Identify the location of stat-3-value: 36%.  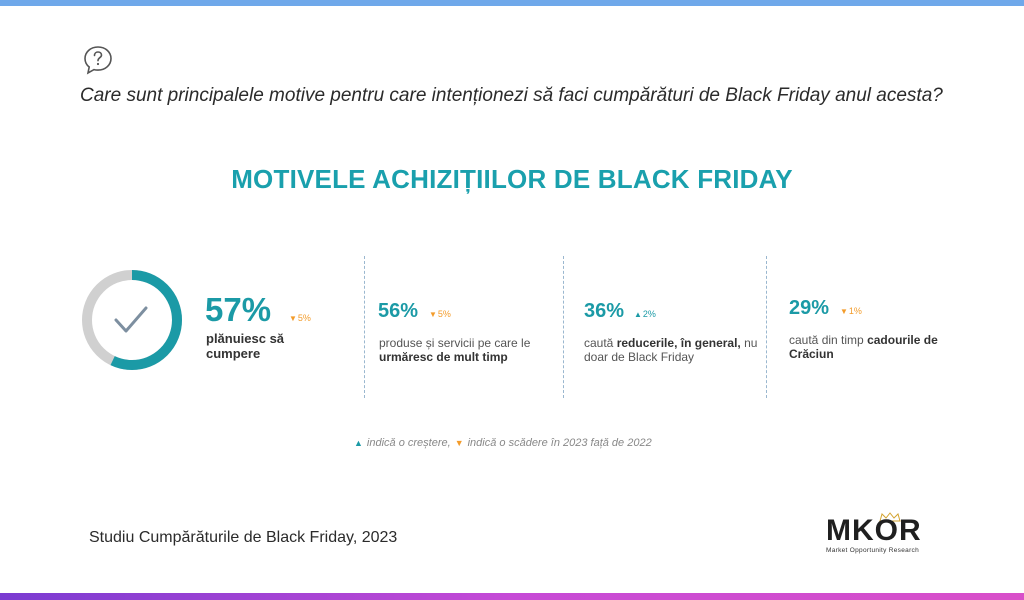
(604, 311).